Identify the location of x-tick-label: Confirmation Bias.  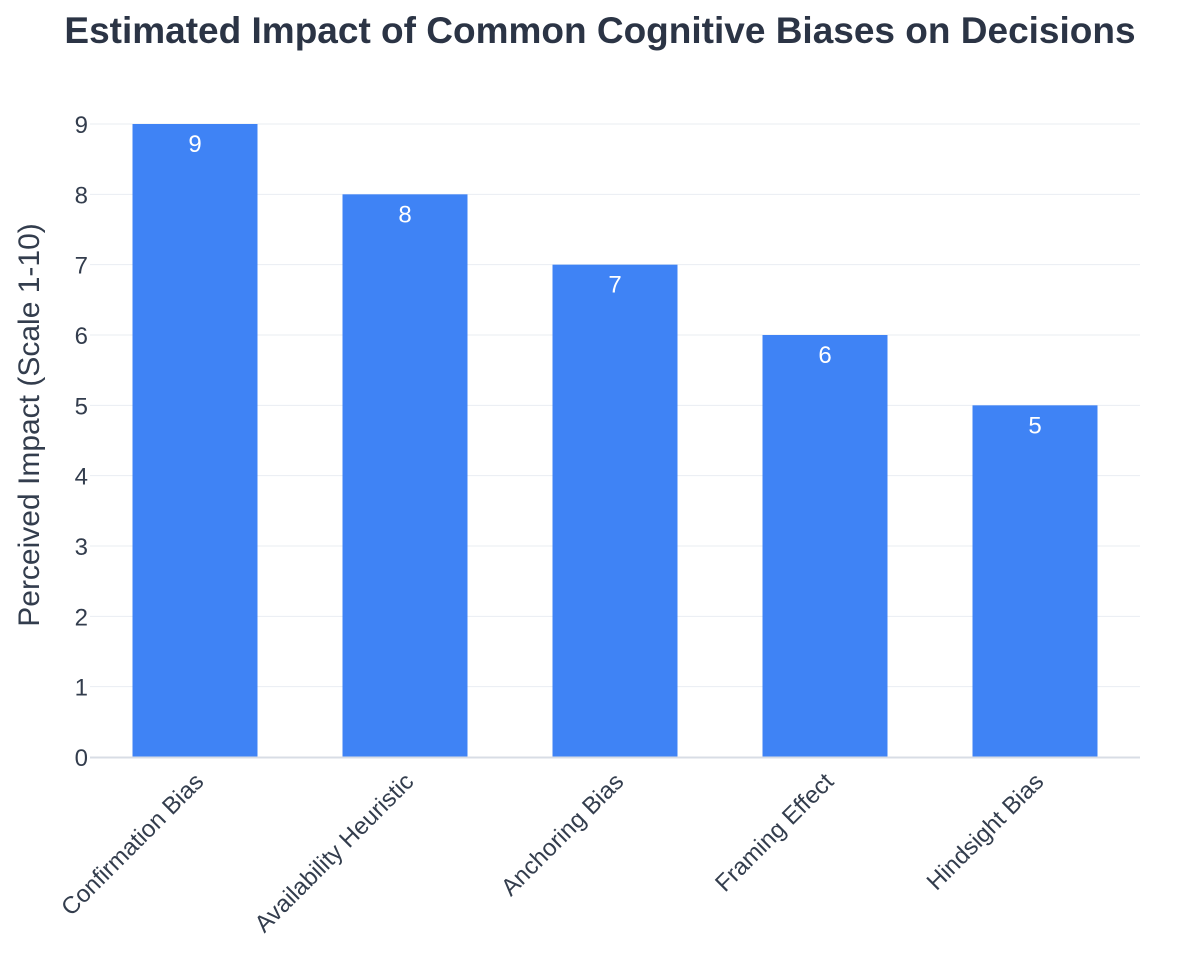
(132, 844).